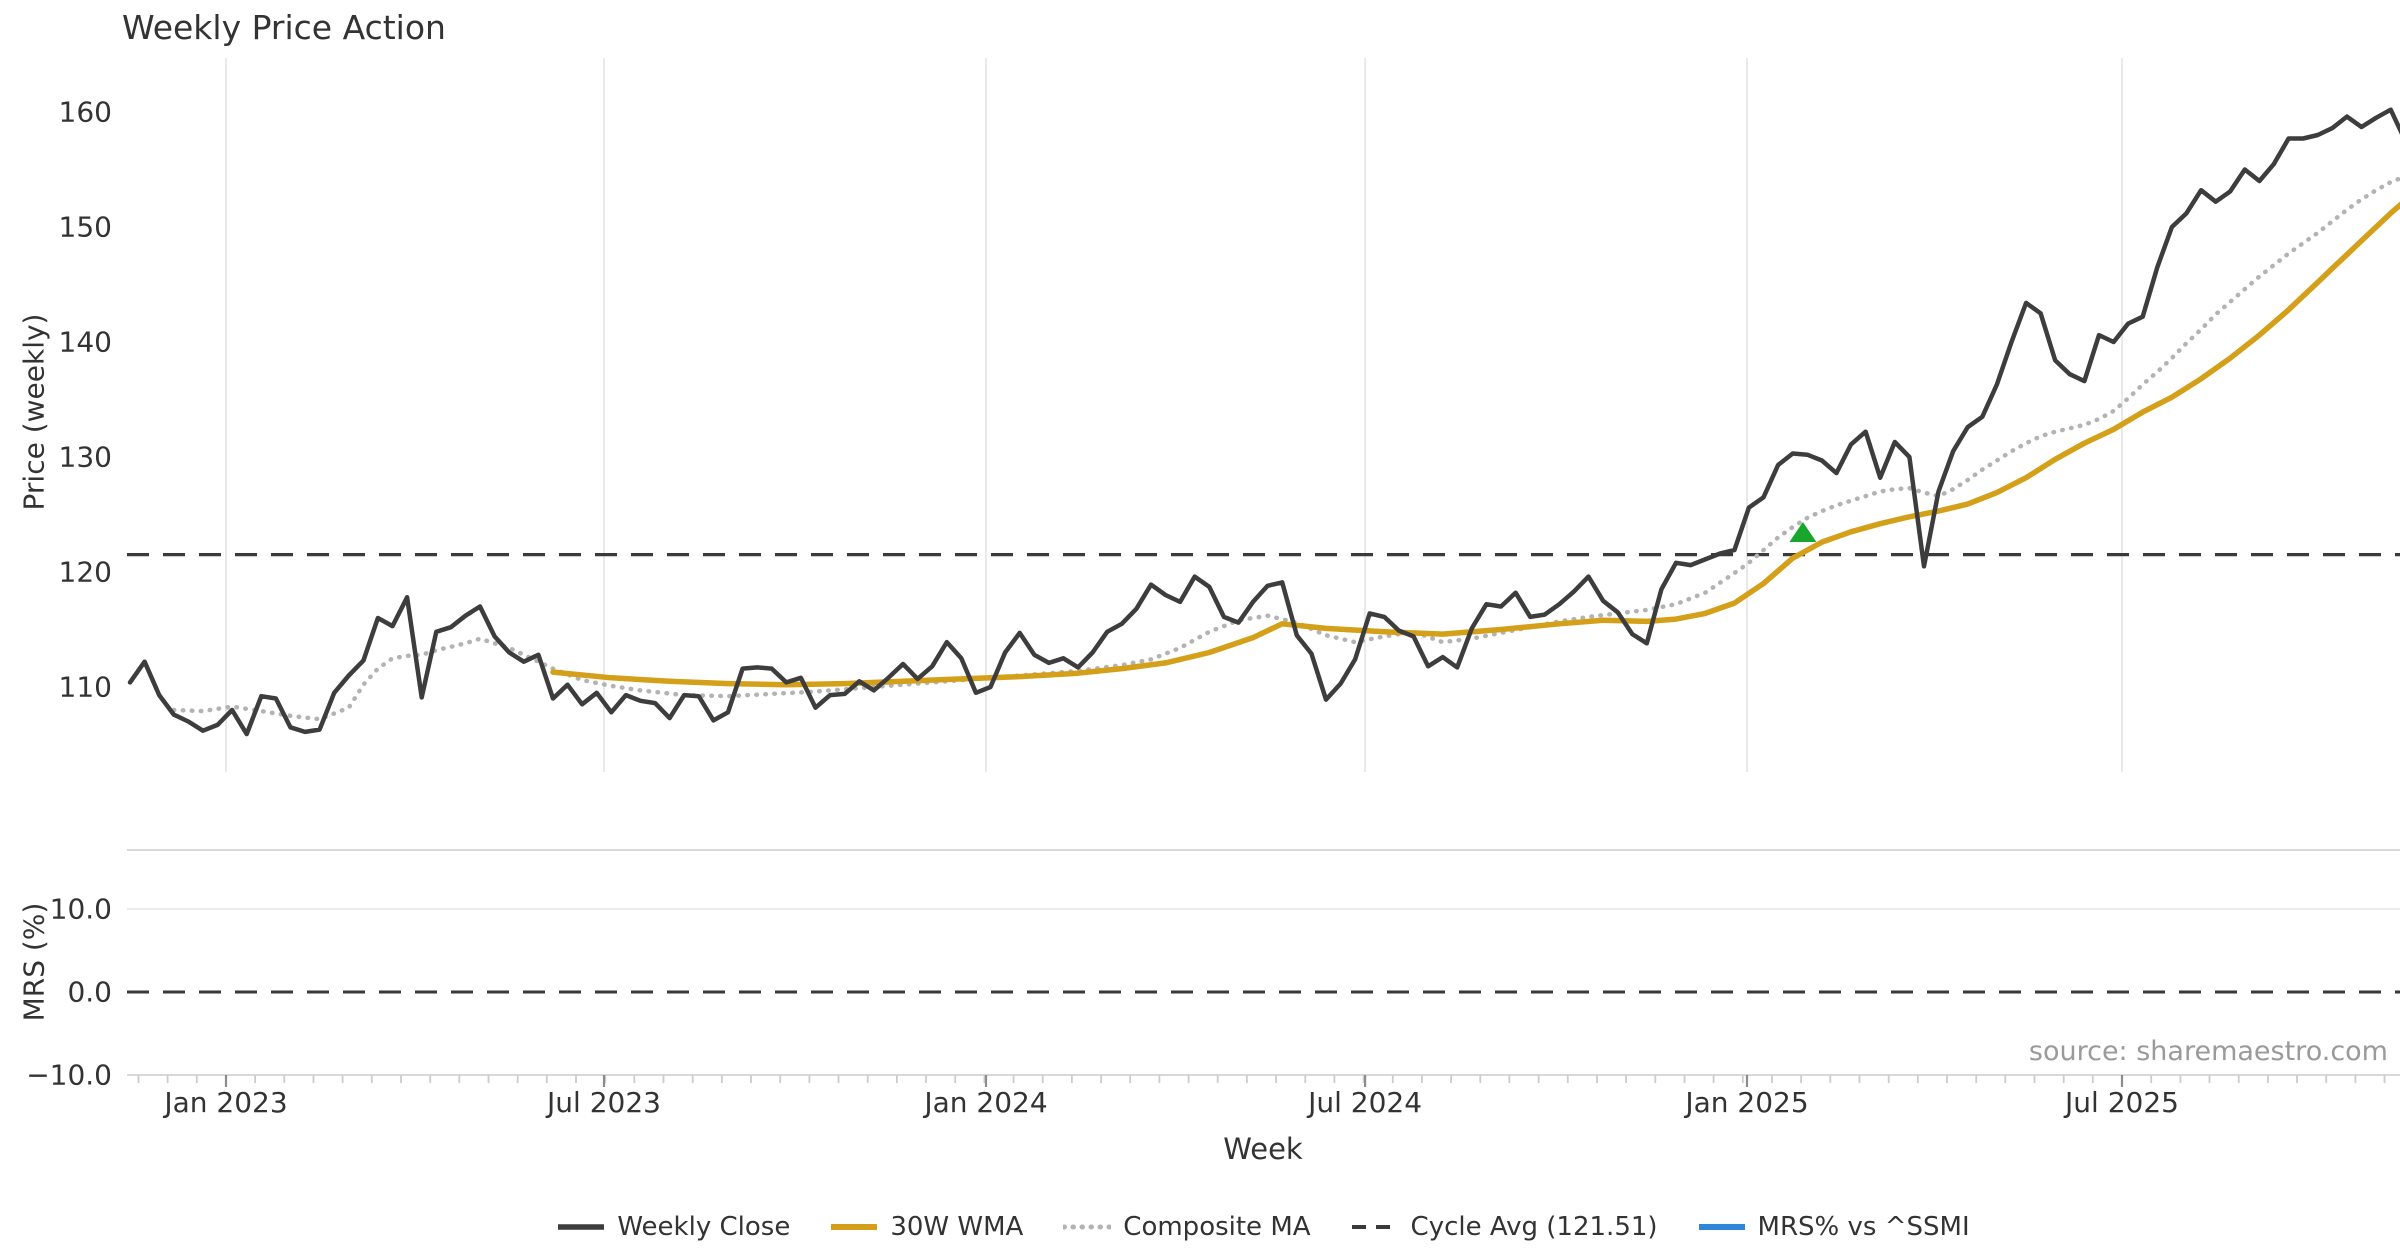  I want to click on legend-item-weekly-close: Weekly Close, so click(673, 1227).